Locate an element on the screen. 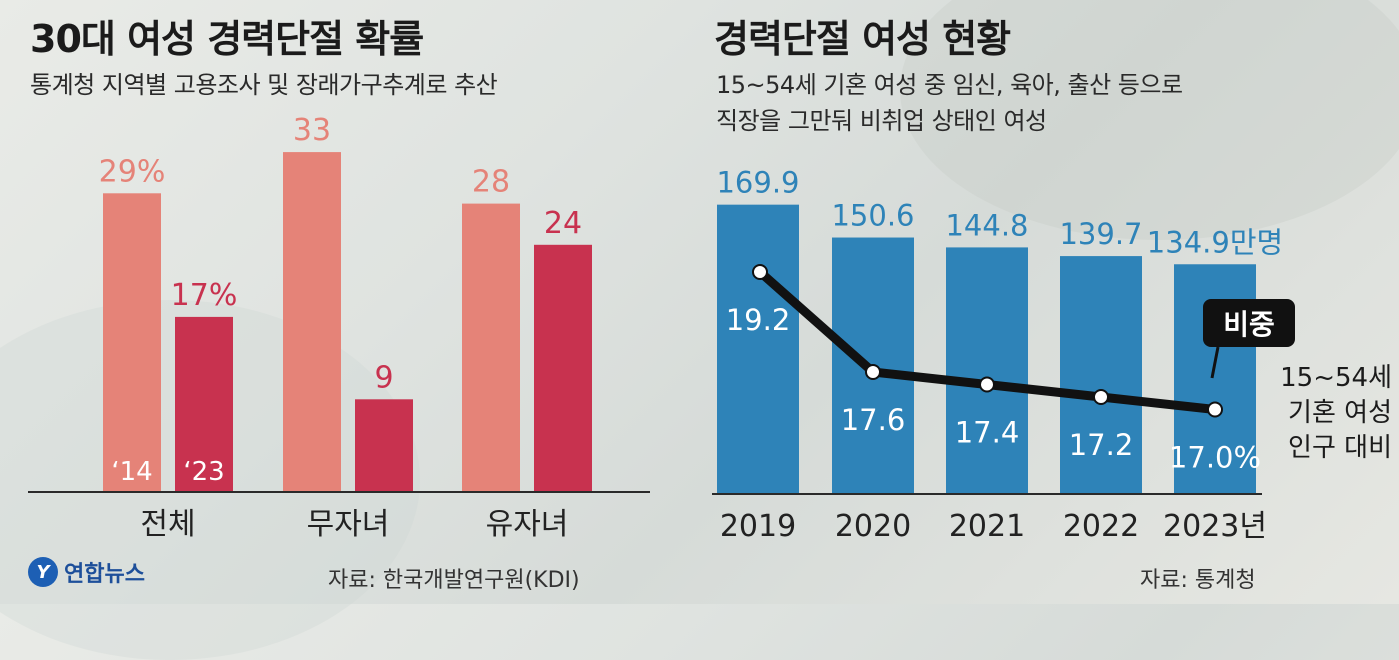 Image resolution: width=1399 pixels, height=660 pixels. right-title: 경력단절 여성 현황 is located at coordinates (862, 39).